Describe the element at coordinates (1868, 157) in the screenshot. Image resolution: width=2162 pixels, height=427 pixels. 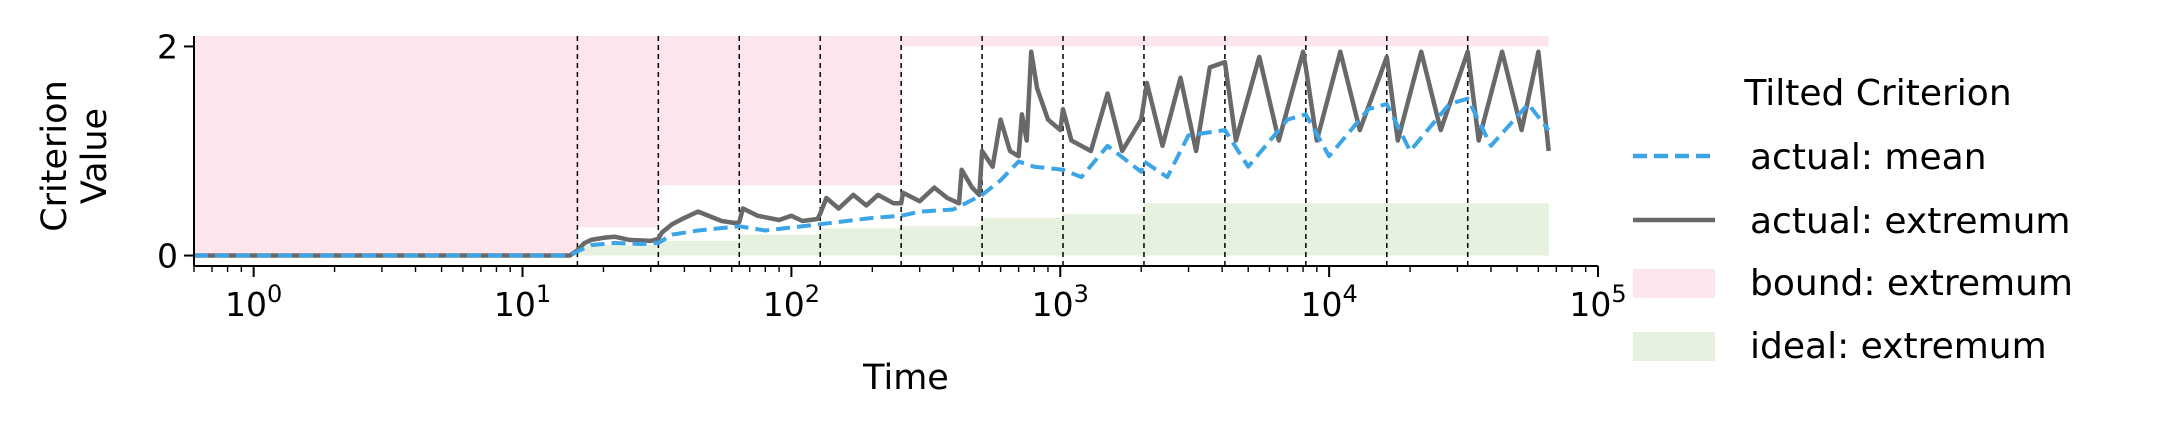
I see `legend-label: actual: mean` at that location.